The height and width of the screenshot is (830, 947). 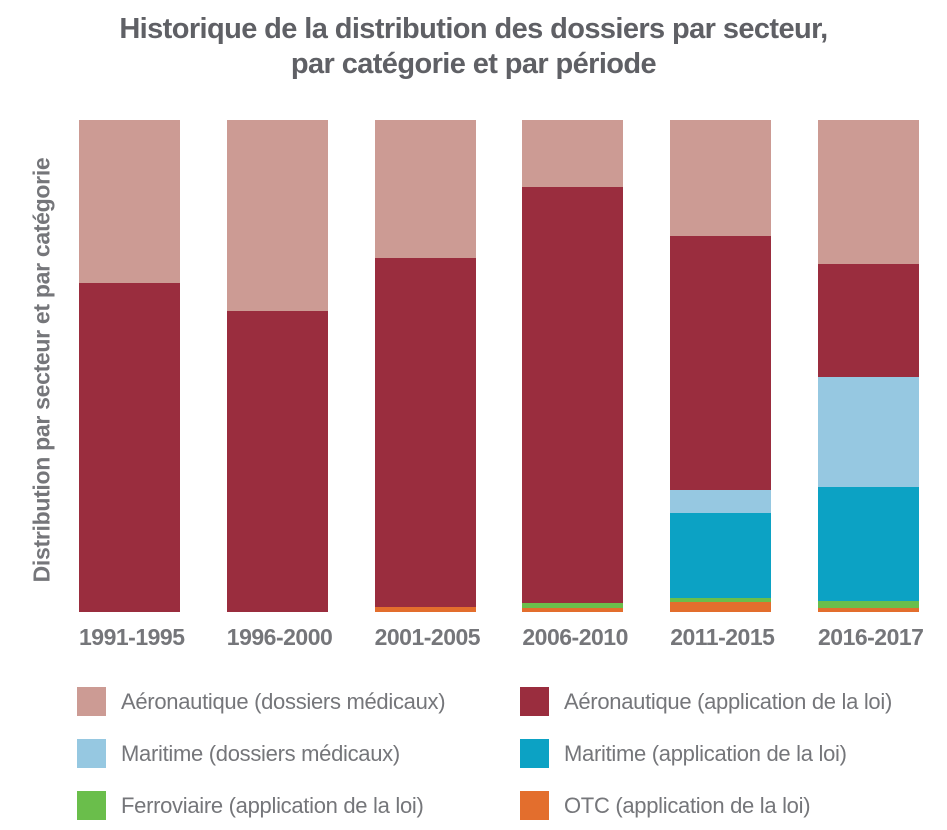 What do you see at coordinates (721, 600) in the screenshot?
I see `bar-segment-series-4-2011-2015` at bounding box center [721, 600].